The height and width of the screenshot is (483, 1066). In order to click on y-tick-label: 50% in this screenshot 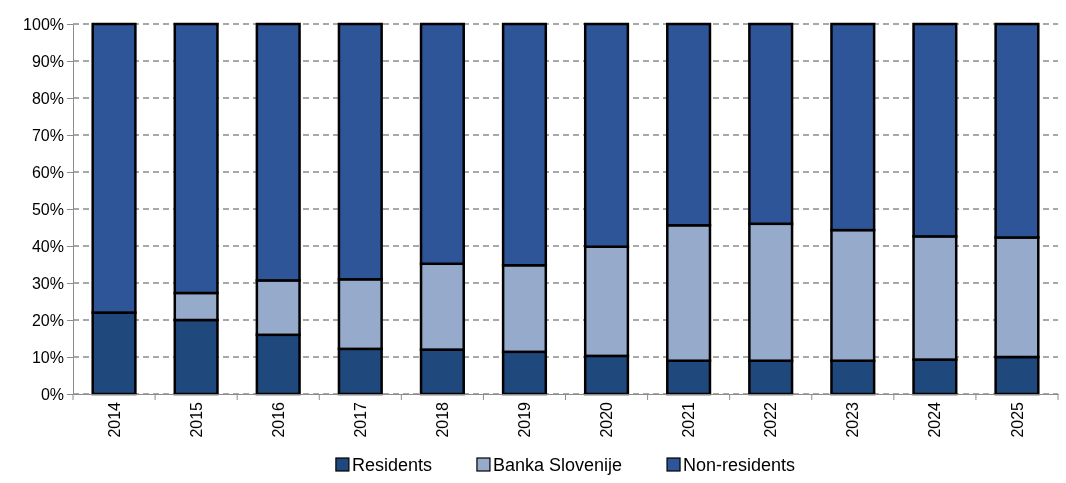, I will do `click(47, 209)`.